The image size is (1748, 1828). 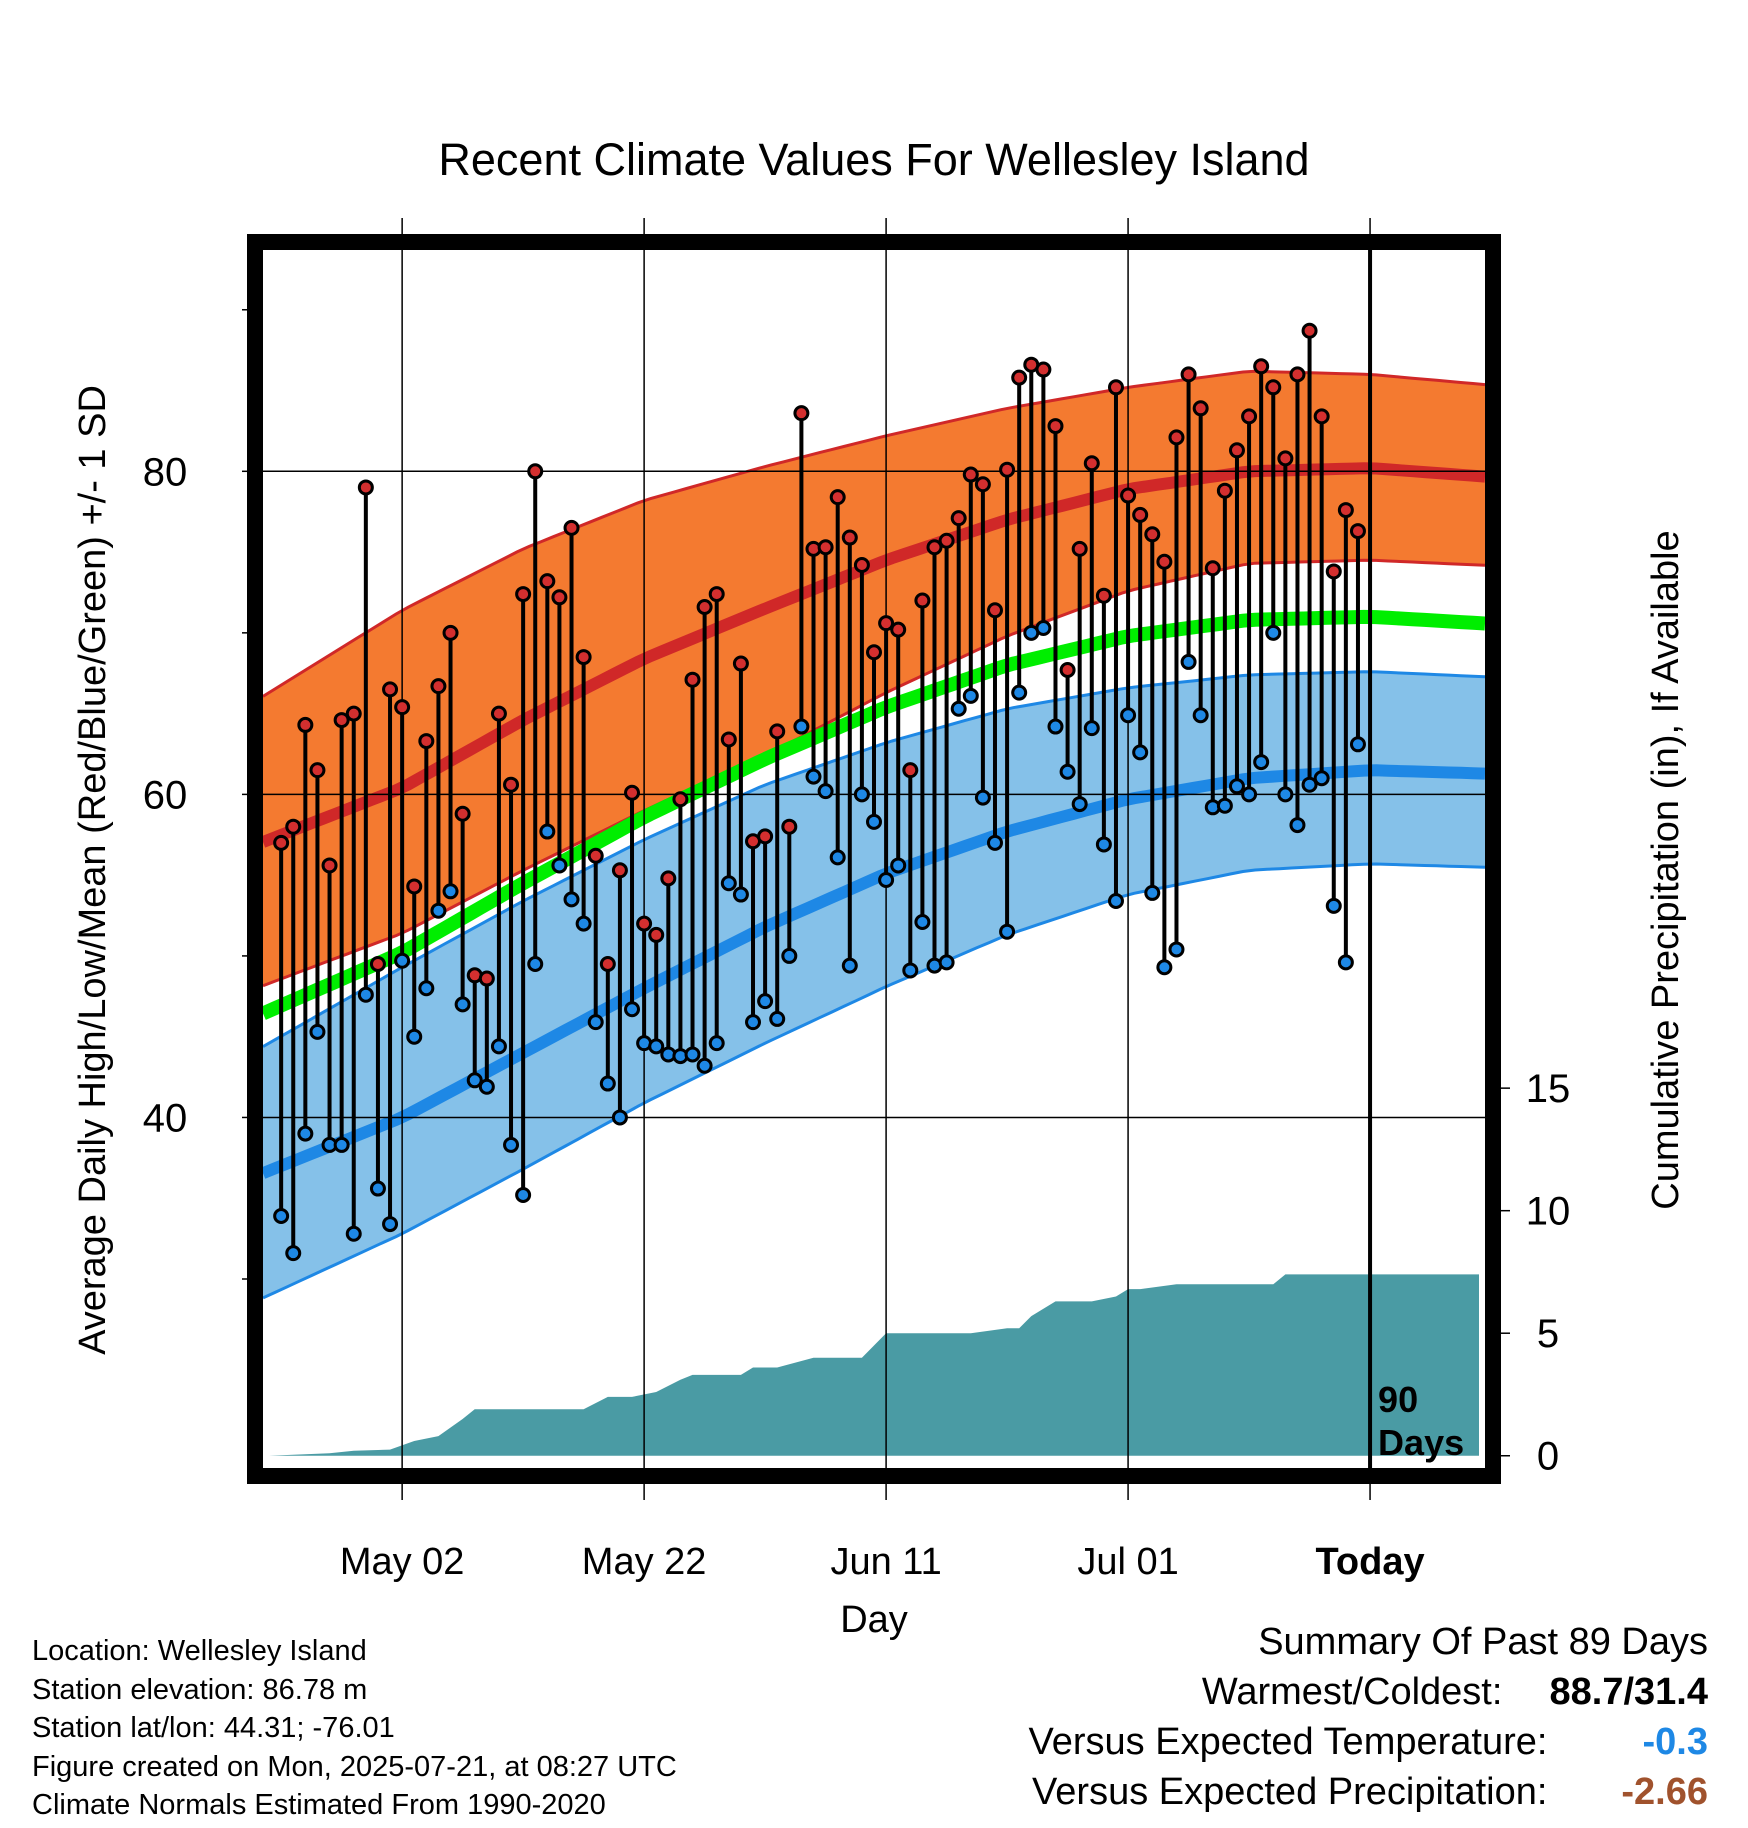 I want to click on summary-precip: Versus Expected Precipitation: -2.66, so click(x=1368, y=1792).